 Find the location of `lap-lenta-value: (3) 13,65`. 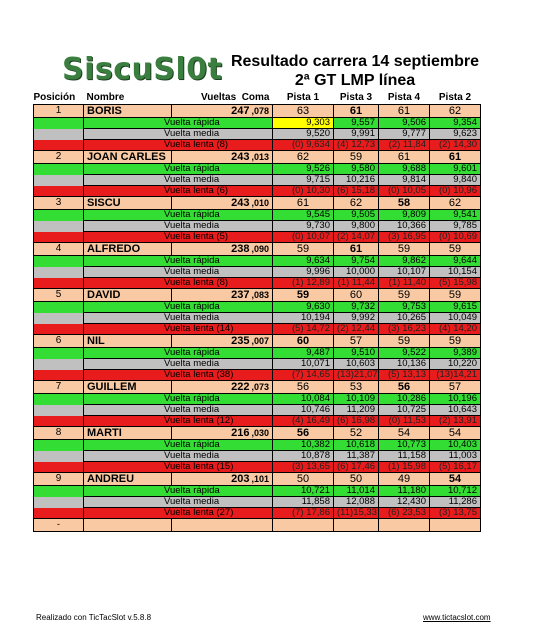

lap-lenta-value: (3) 13,65 is located at coordinates (303, 467).